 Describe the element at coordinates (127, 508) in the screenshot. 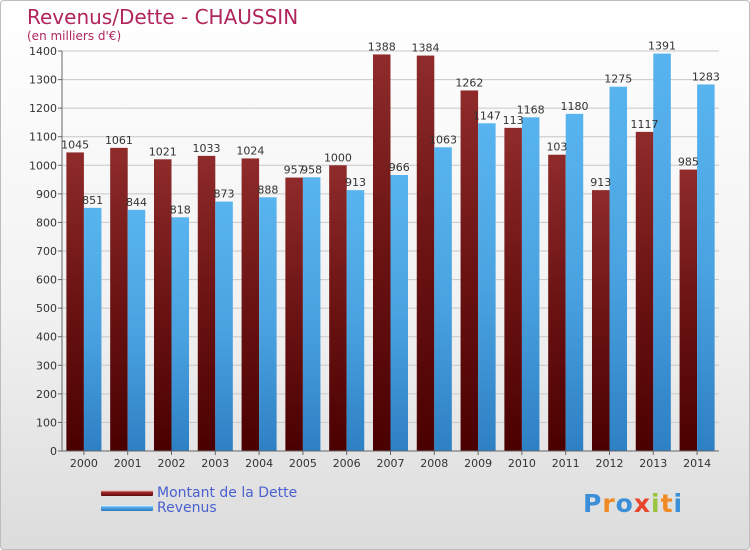

I see `legend-swatch-revenus` at that location.